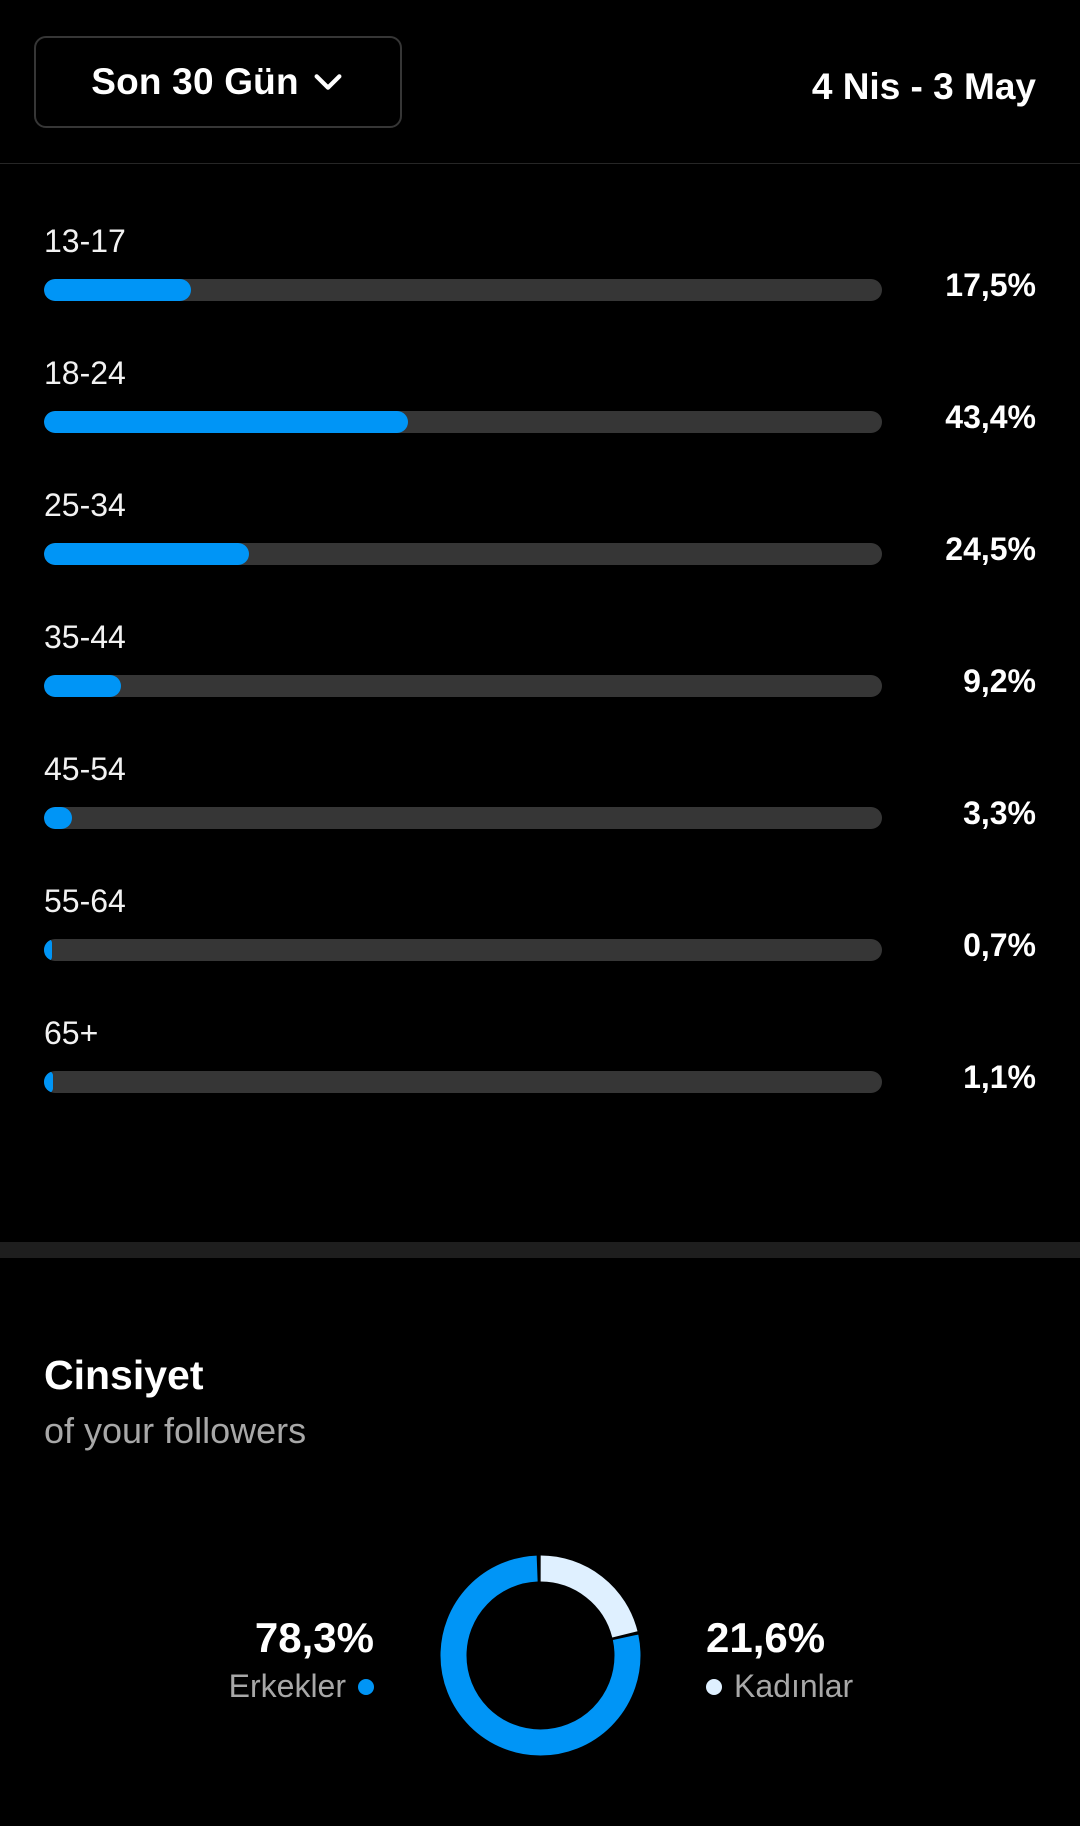  I want to click on age-percent: 9,2%, so click(999, 681).